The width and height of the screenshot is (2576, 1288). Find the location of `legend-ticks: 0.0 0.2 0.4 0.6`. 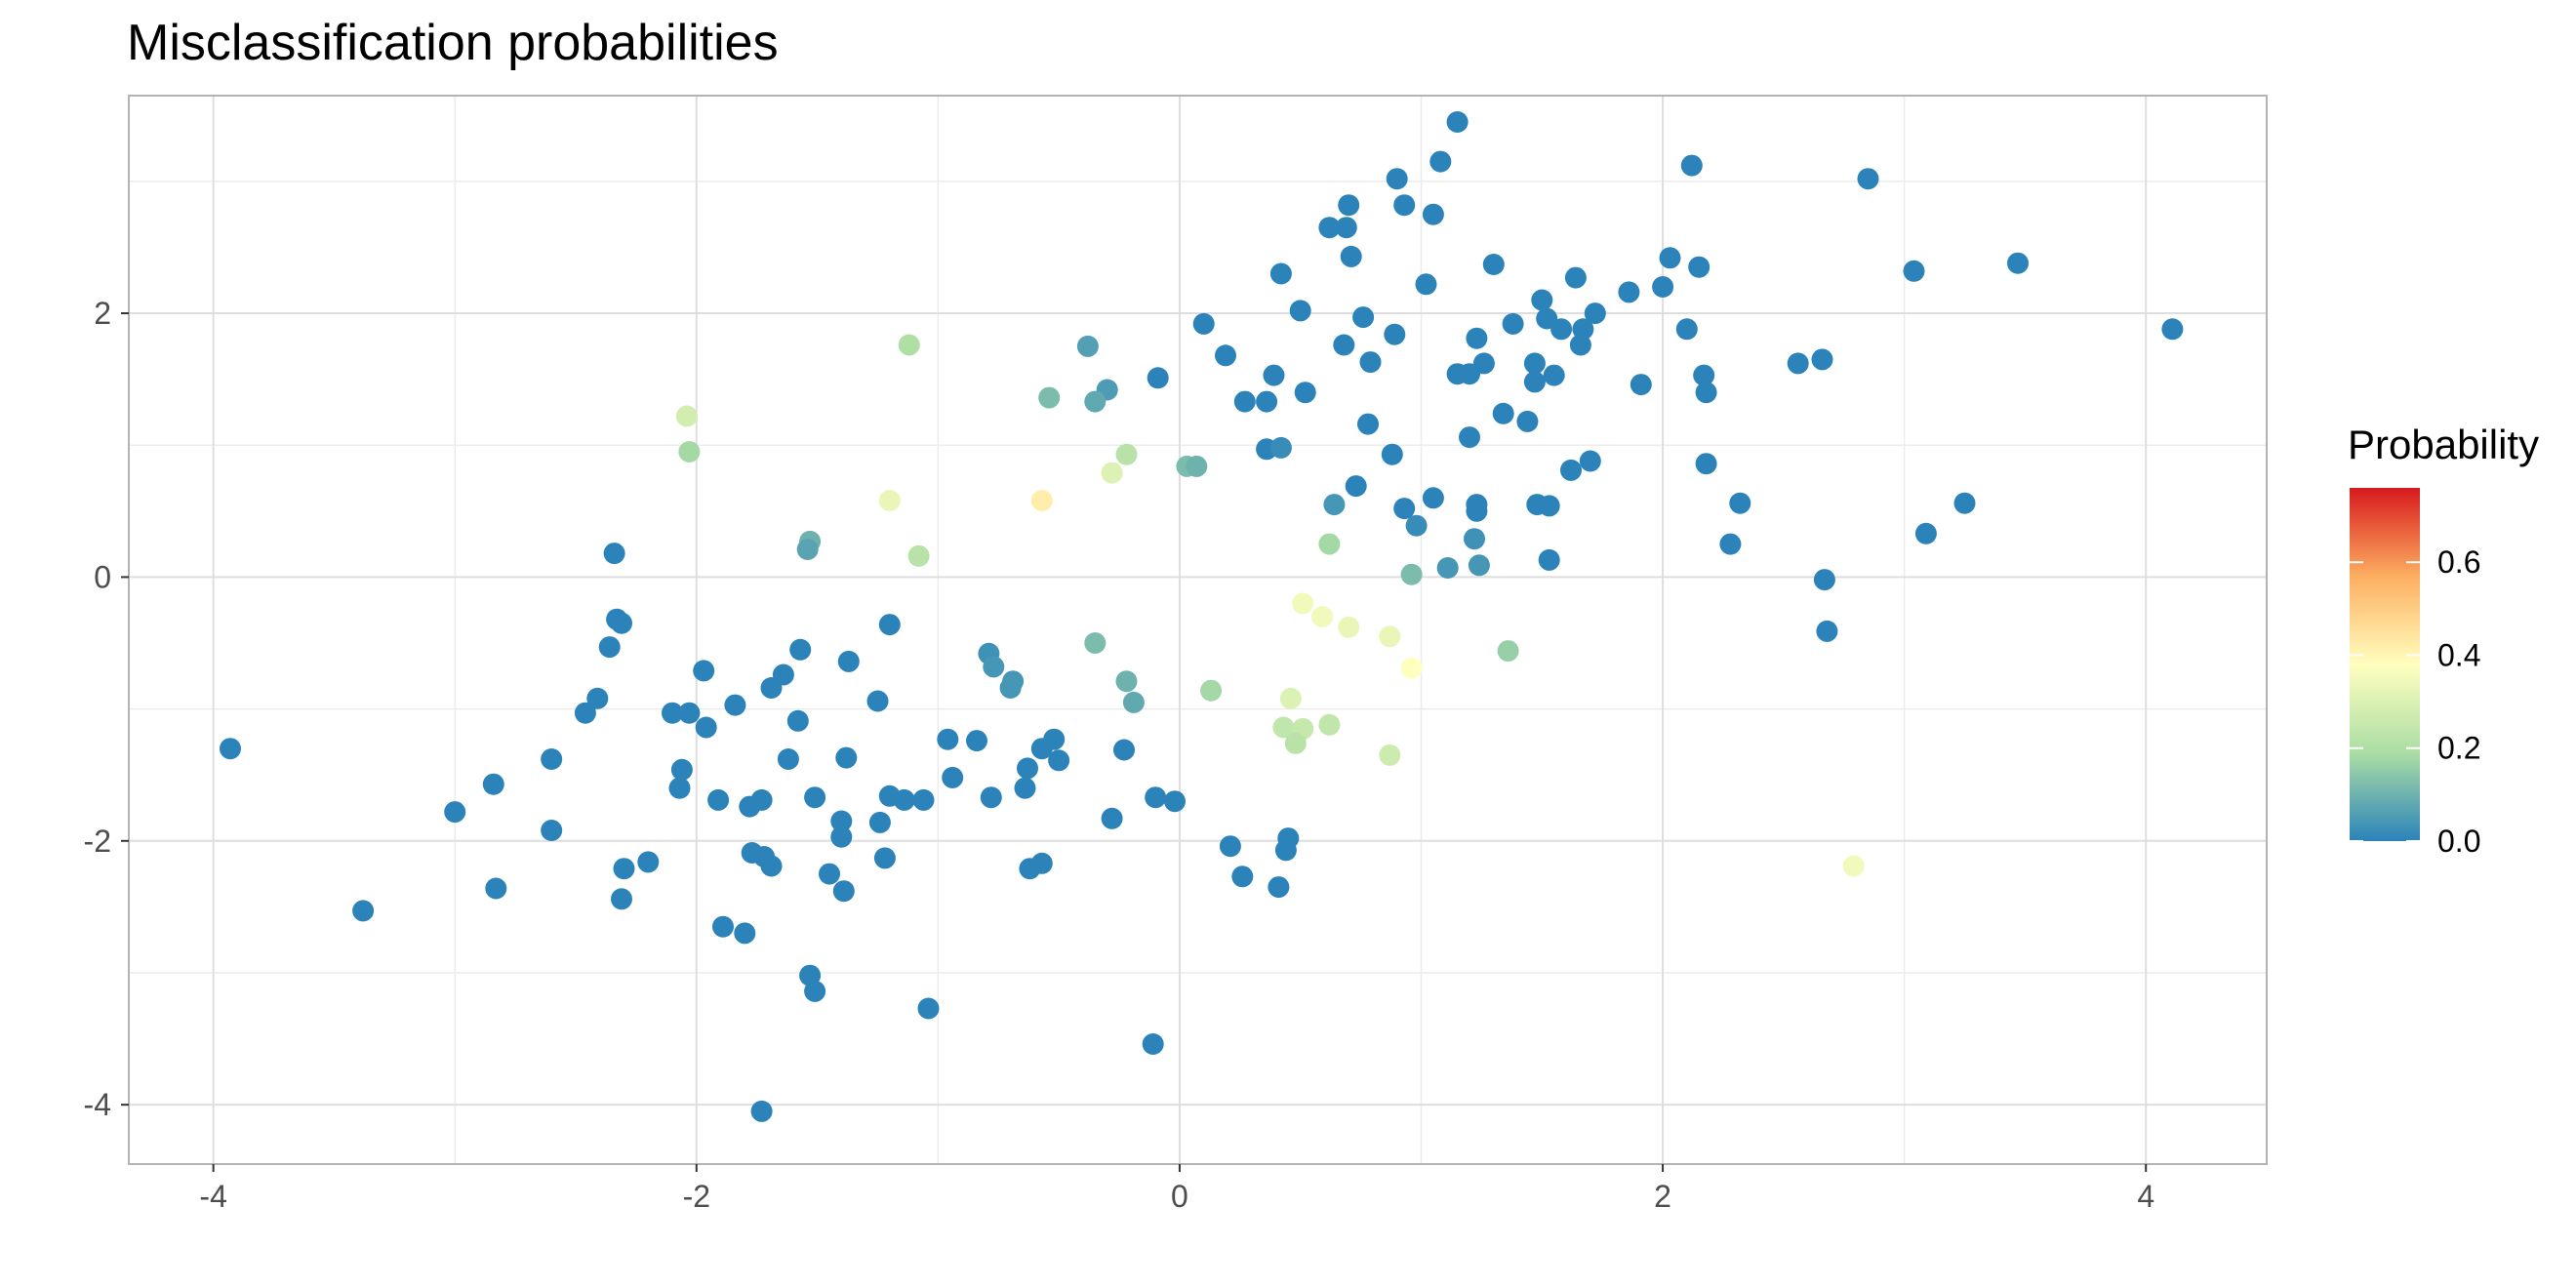

legend-ticks: 0.0 0.2 0.4 0.6 is located at coordinates (2415, 701).